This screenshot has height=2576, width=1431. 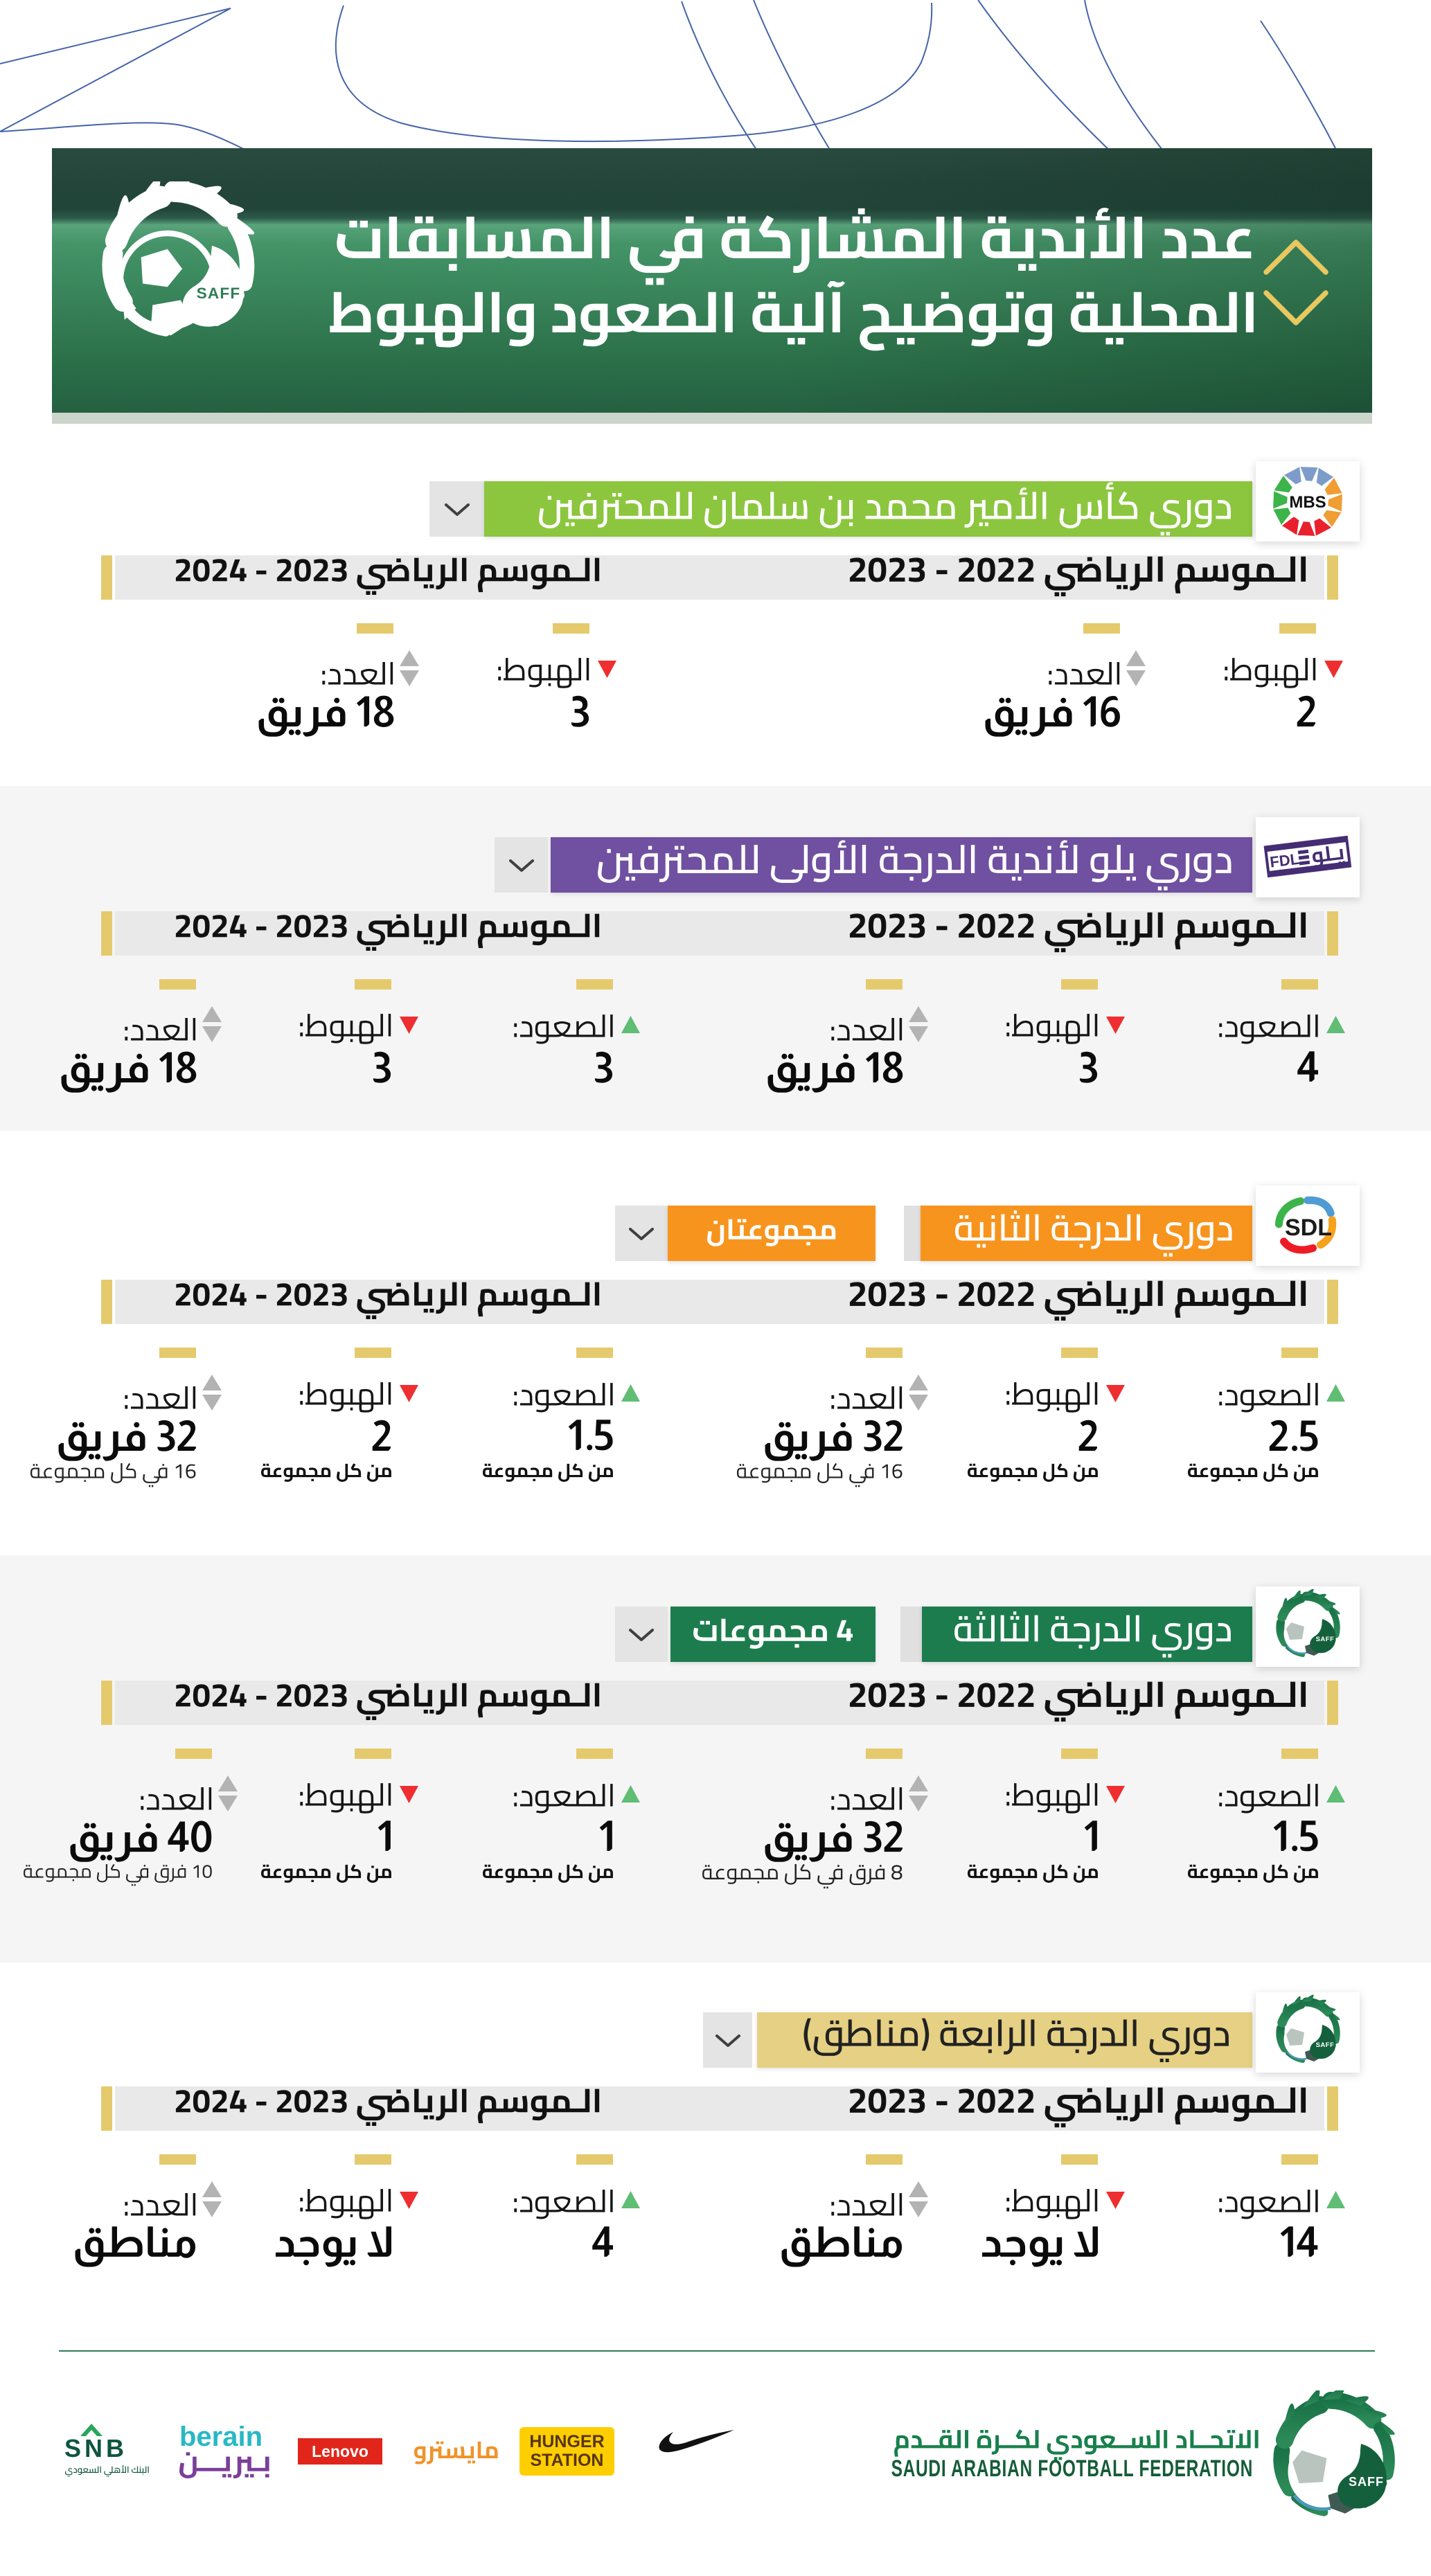 What do you see at coordinates (1308, 1228) in the screenshot?
I see `svg-text: SDL` at bounding box center [1308, 1228].